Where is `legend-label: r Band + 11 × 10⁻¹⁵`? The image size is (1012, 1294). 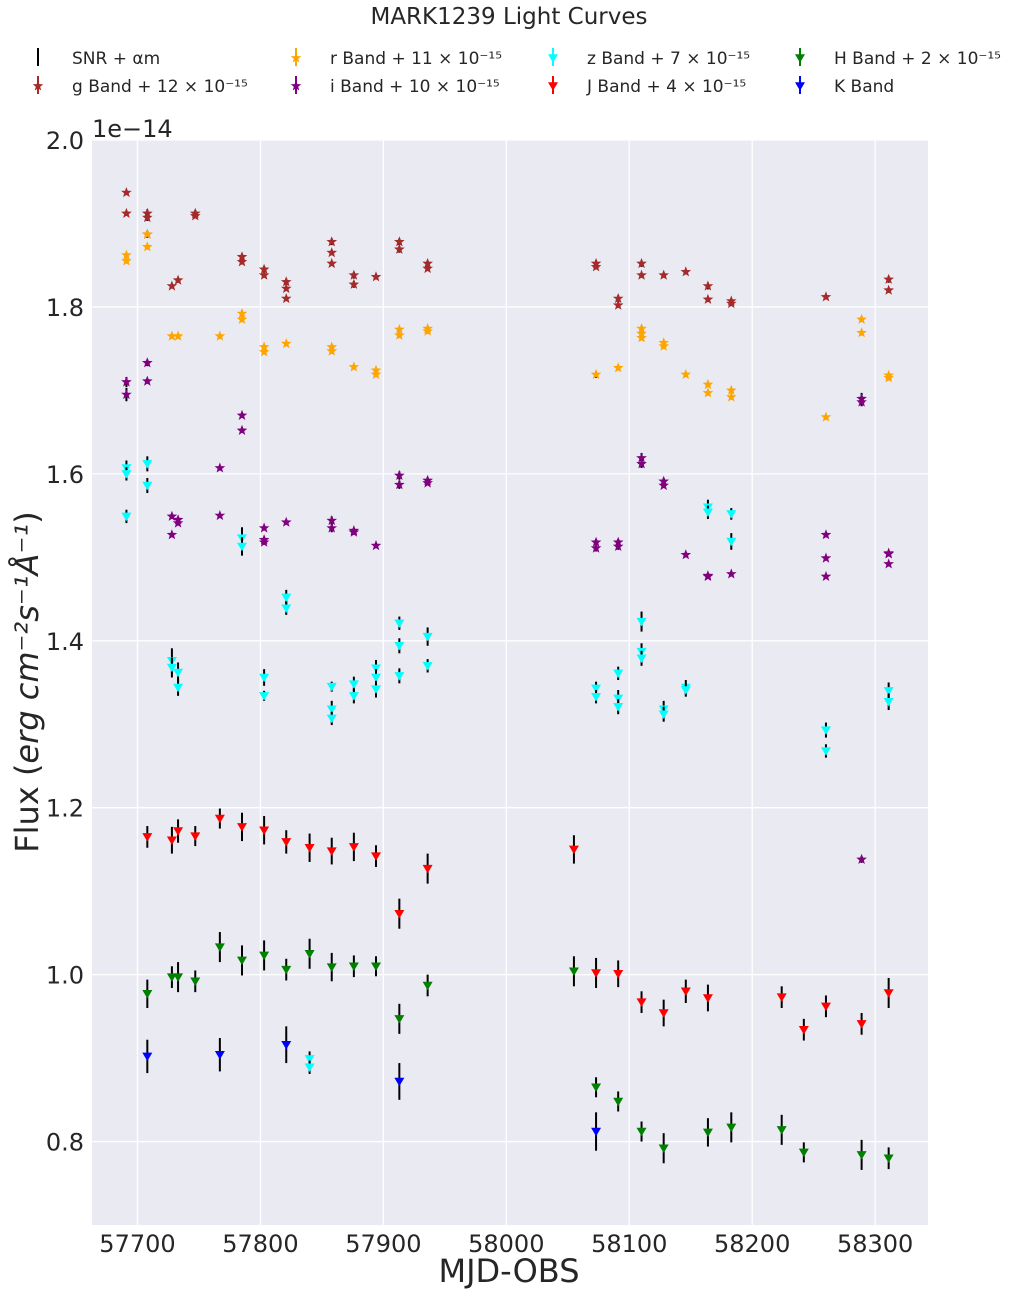 legend-label: r Band + 11 × 10⁻¹⁵ is located at coordinates (416, 59).